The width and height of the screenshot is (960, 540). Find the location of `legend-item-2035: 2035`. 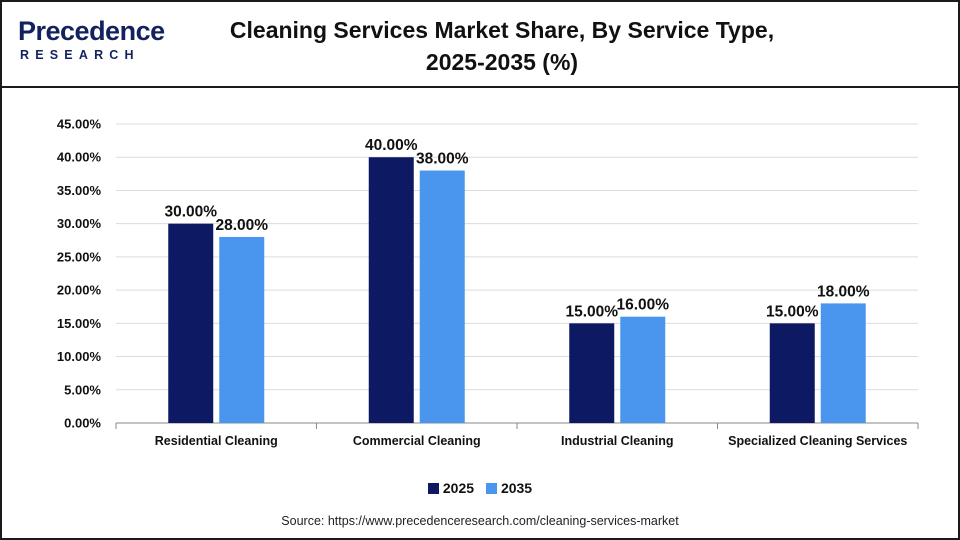

legend-item-2035: 2035 is located at coordinates (509, 488).